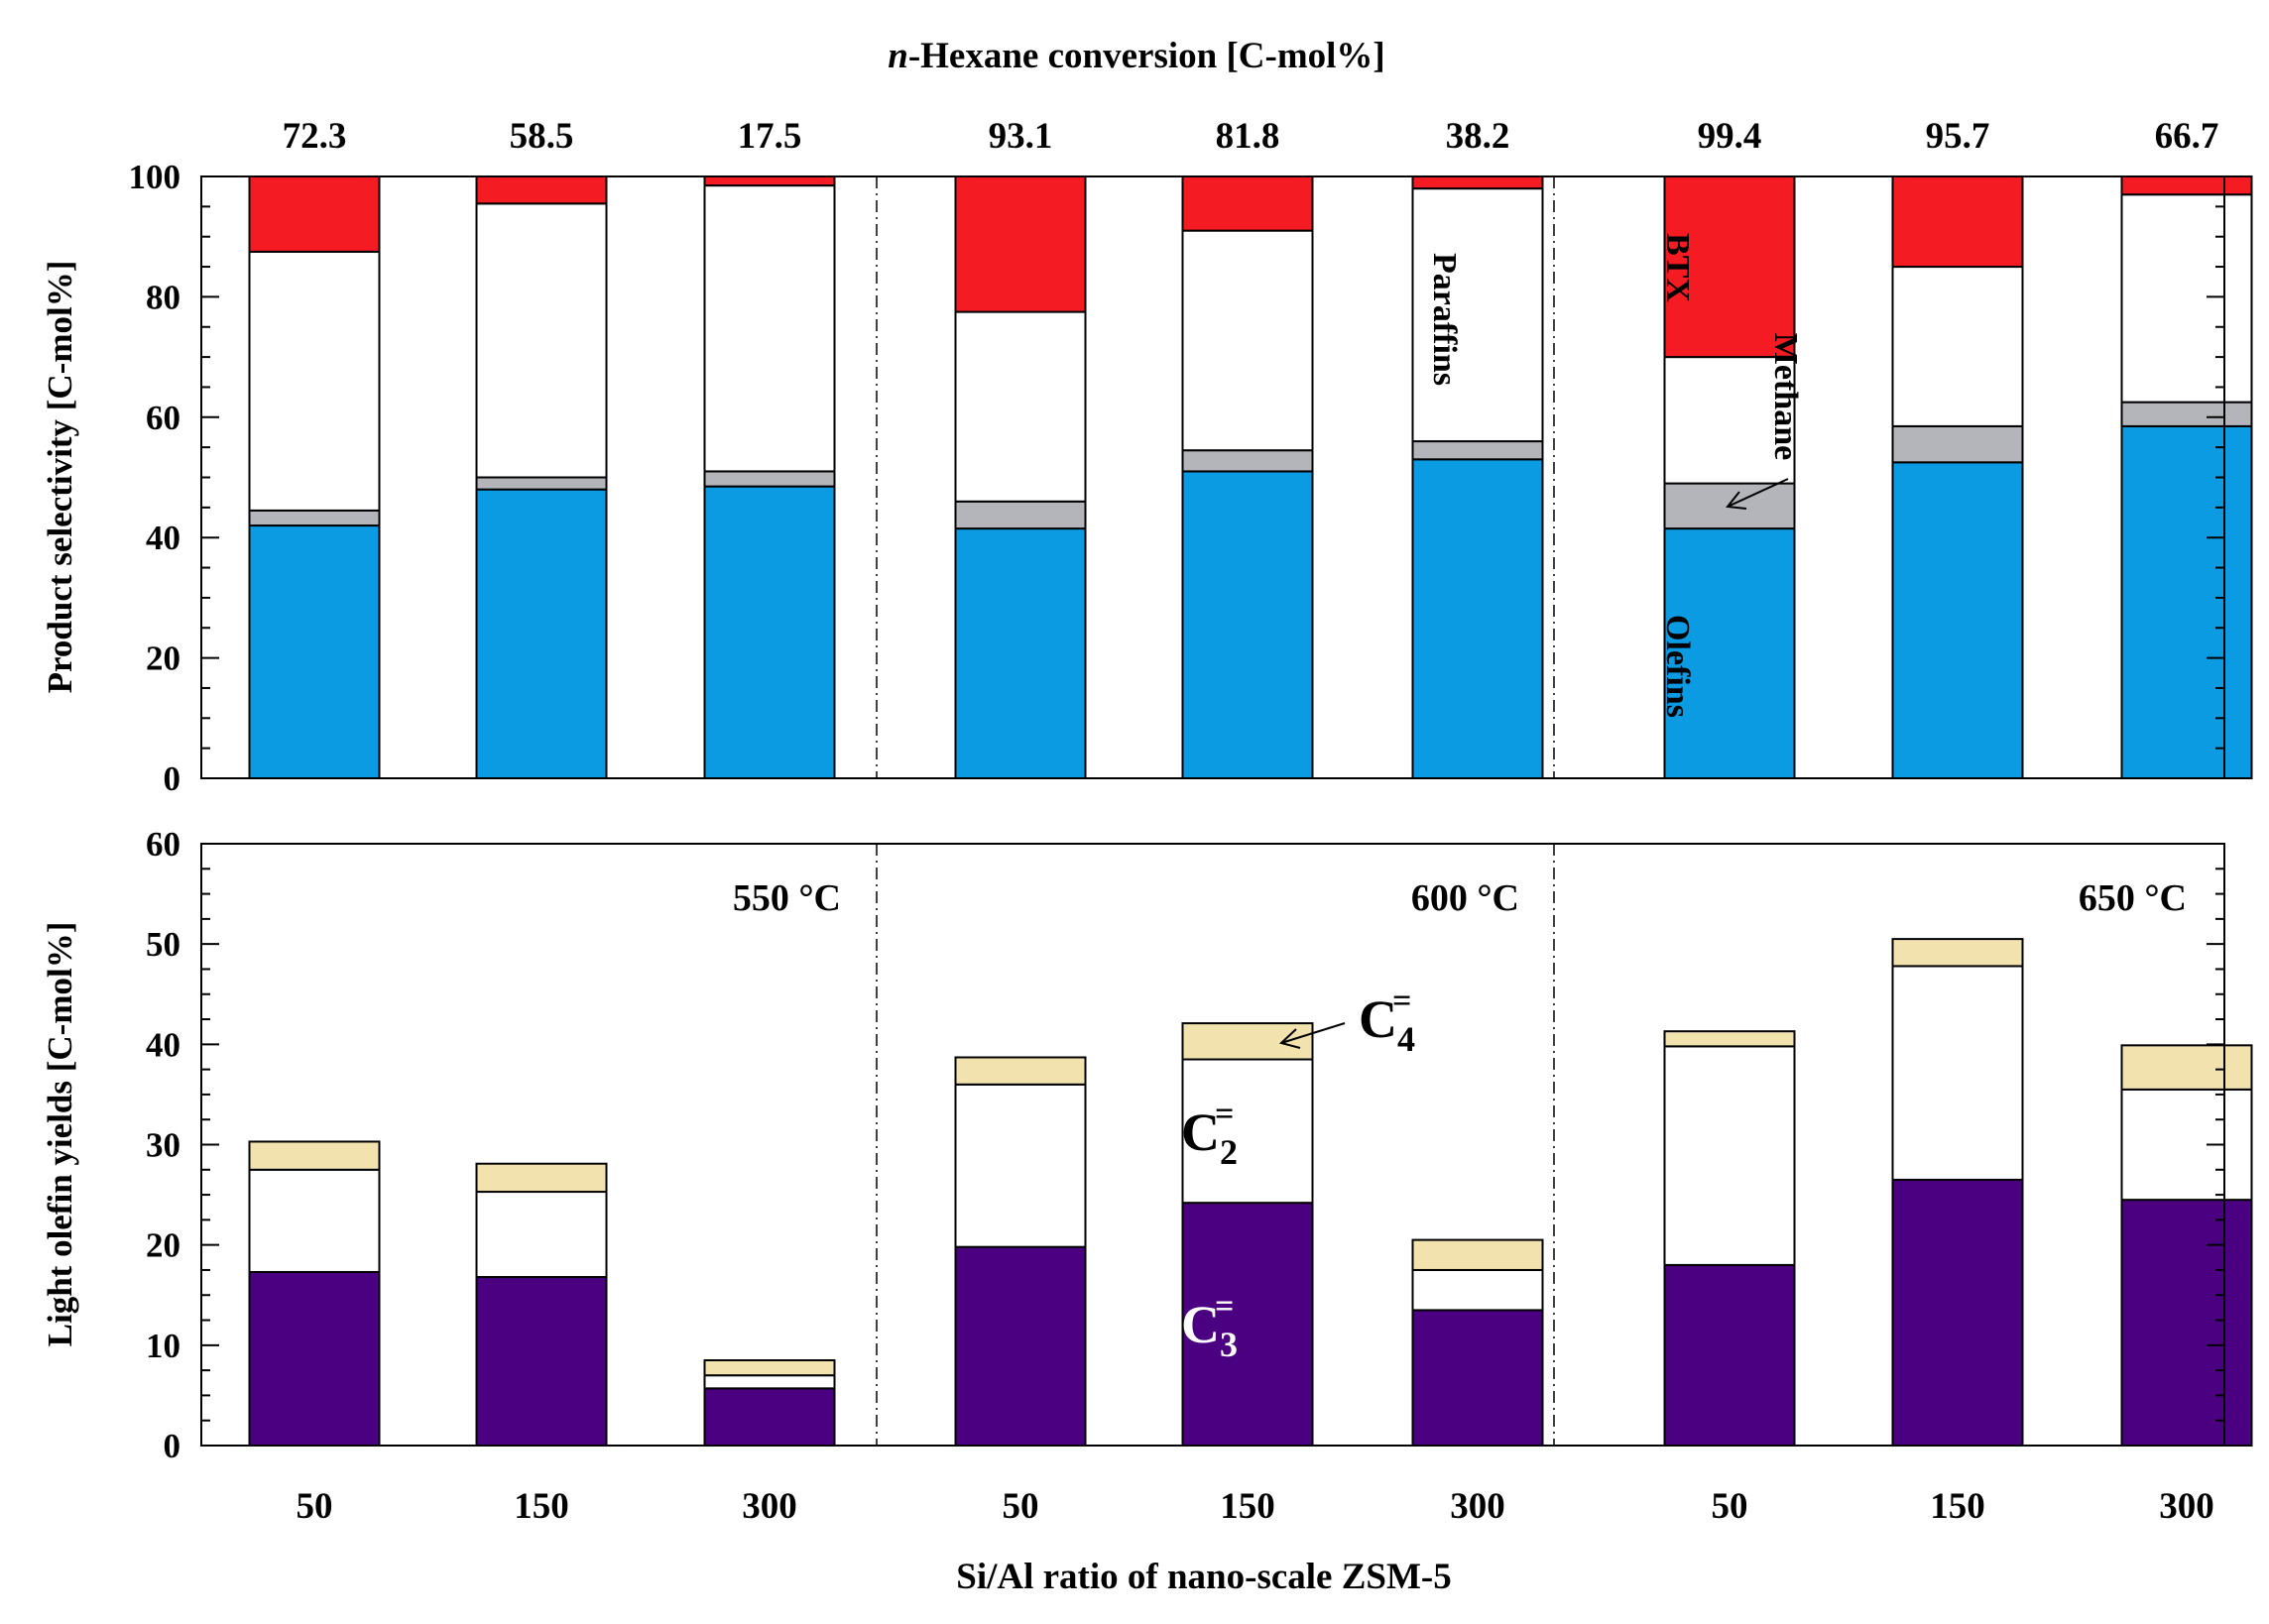  Describe the element at coordinates (1247, 1131) in the screenshot. I see `bottom-bar-5-c2` at that location.